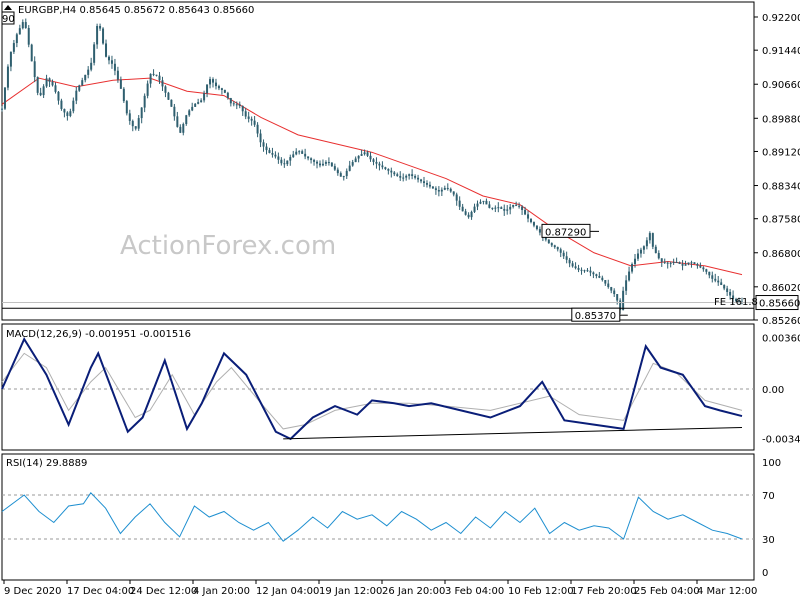 The width and height of the screenshot is (800, 600). I want to click on price-tick-label: 0.89120, so click(781, 152).